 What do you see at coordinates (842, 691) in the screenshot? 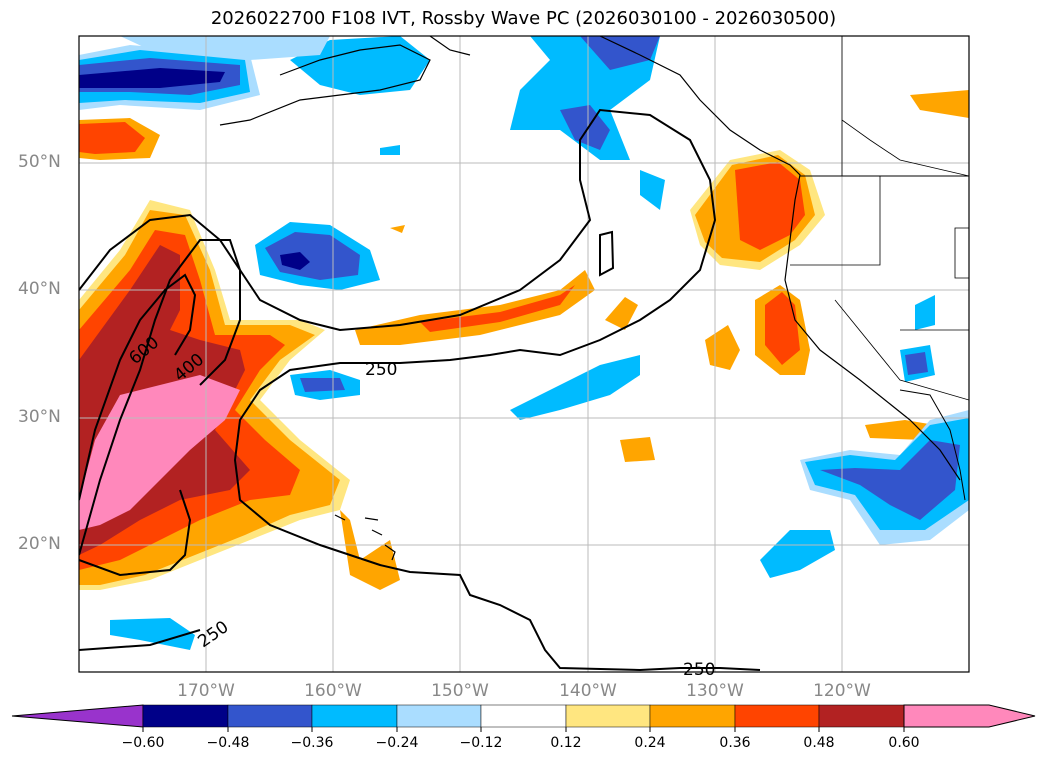
I see `lon-label-120w: 120°W` at bounding box center [842, 691].